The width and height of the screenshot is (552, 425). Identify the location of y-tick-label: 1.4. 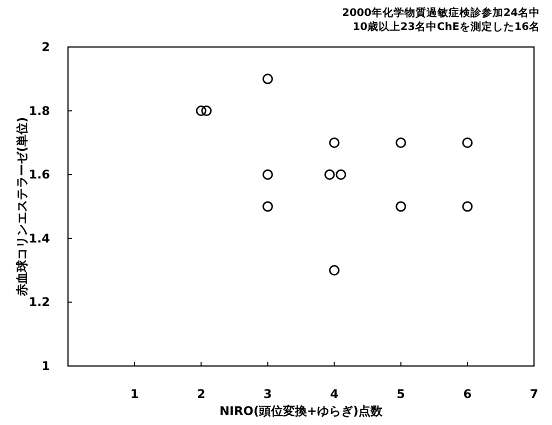
(39, 238).